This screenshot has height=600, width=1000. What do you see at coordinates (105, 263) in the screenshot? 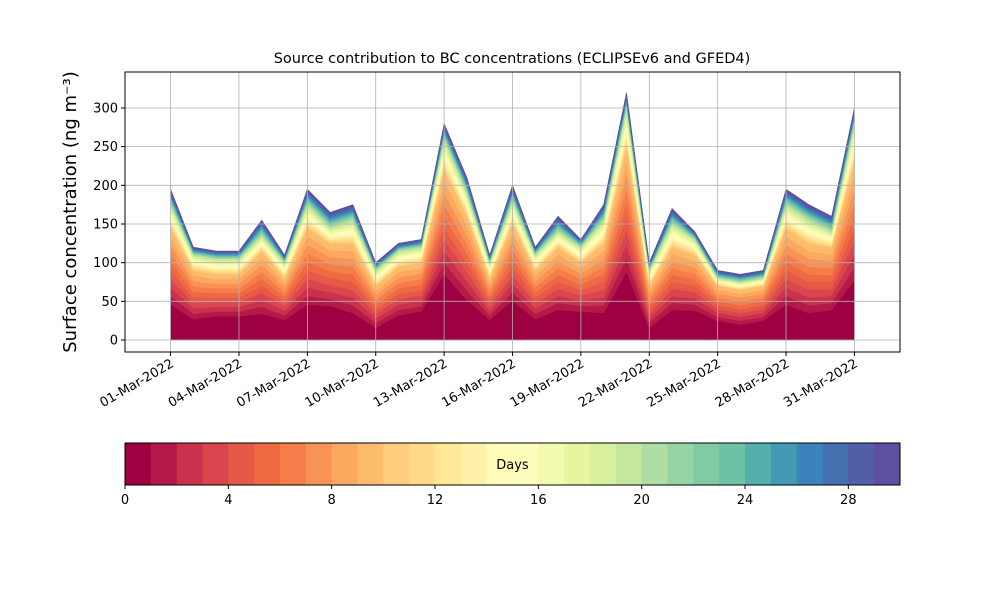
I see `y-tick-label: 100` at bounding box center [105, 263].